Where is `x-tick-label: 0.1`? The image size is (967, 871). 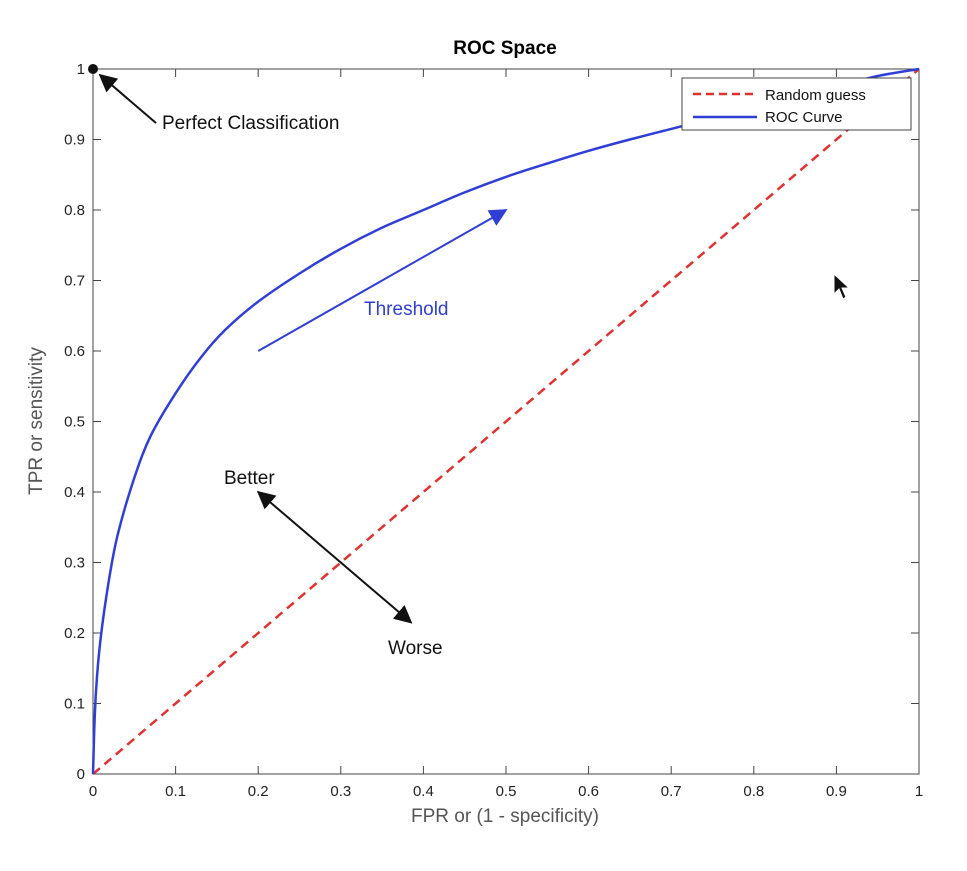
x-tick-label: 0.1 is located at coordinates (175, 791).